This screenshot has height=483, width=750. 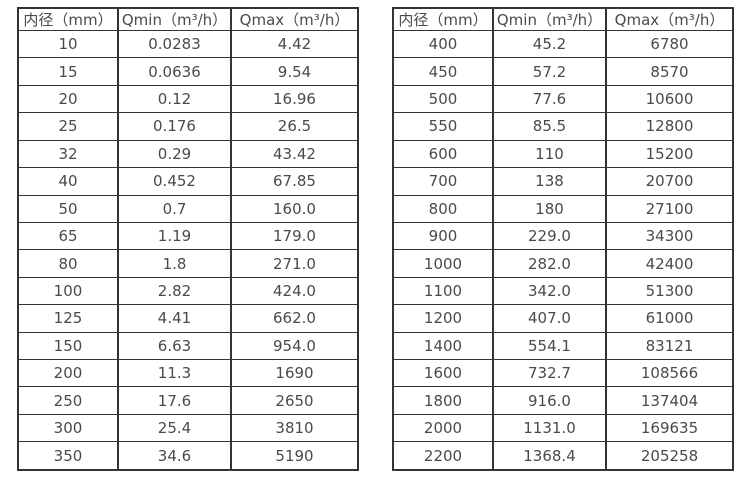 What do you see at coordinates (174, 346) in the screenshot?
I see `table-cell: 6.63` at bounding box center [174, 346].